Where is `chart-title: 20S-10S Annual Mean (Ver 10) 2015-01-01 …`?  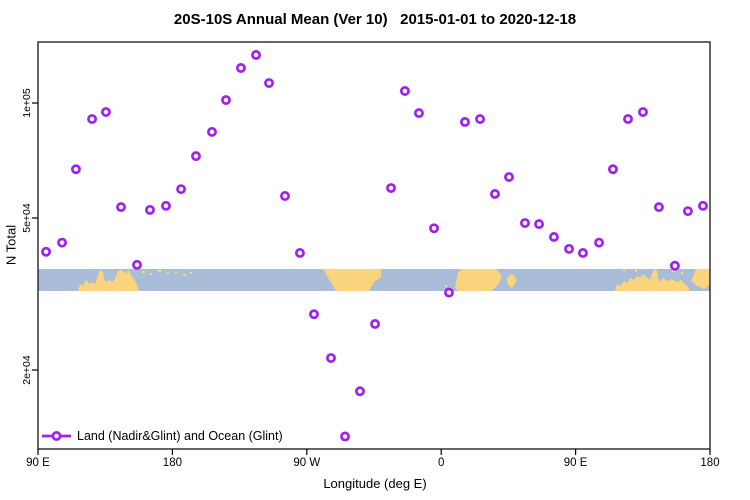 chart-title: 20S-10S Annual Mean (Ver 10) 2015-01-01 … is located at coordinates (375, 19).